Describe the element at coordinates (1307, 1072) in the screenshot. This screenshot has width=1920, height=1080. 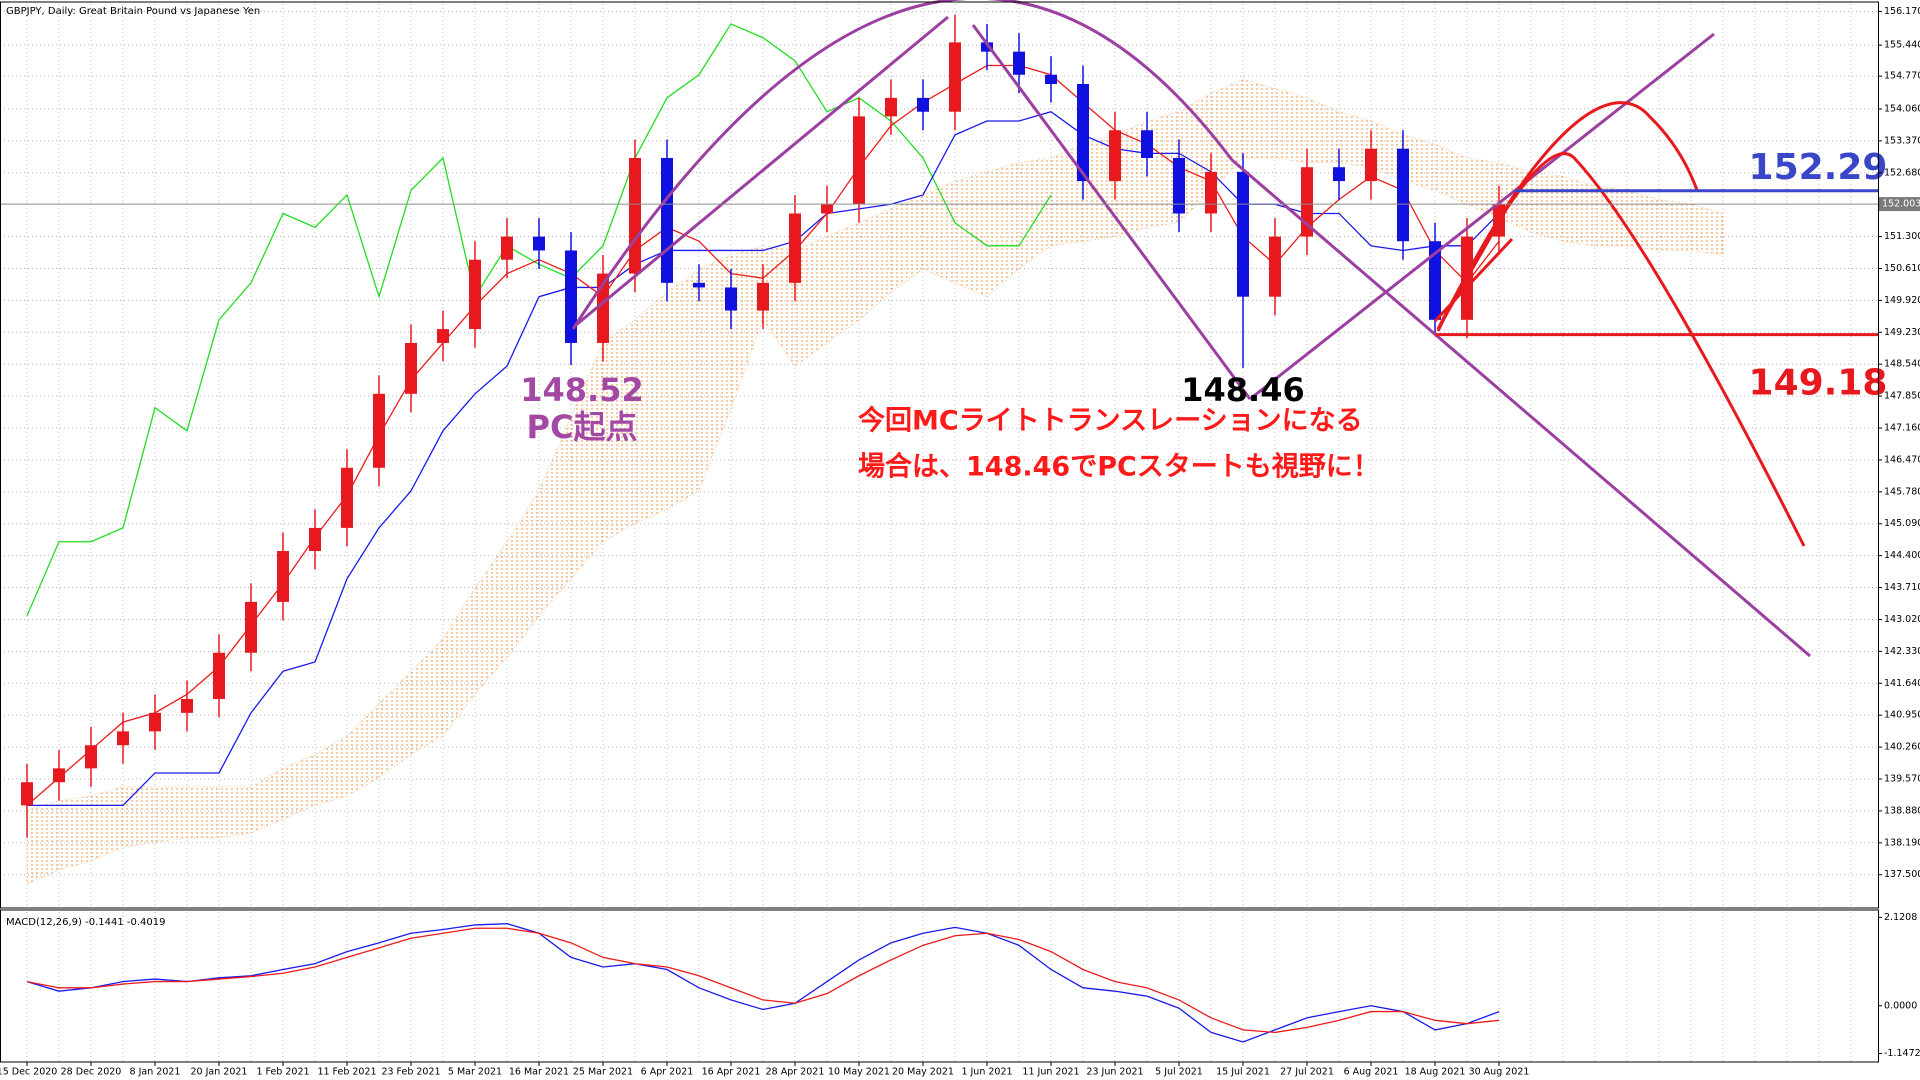
I see `x-tick-label: 27 Jul 2021` at that location.